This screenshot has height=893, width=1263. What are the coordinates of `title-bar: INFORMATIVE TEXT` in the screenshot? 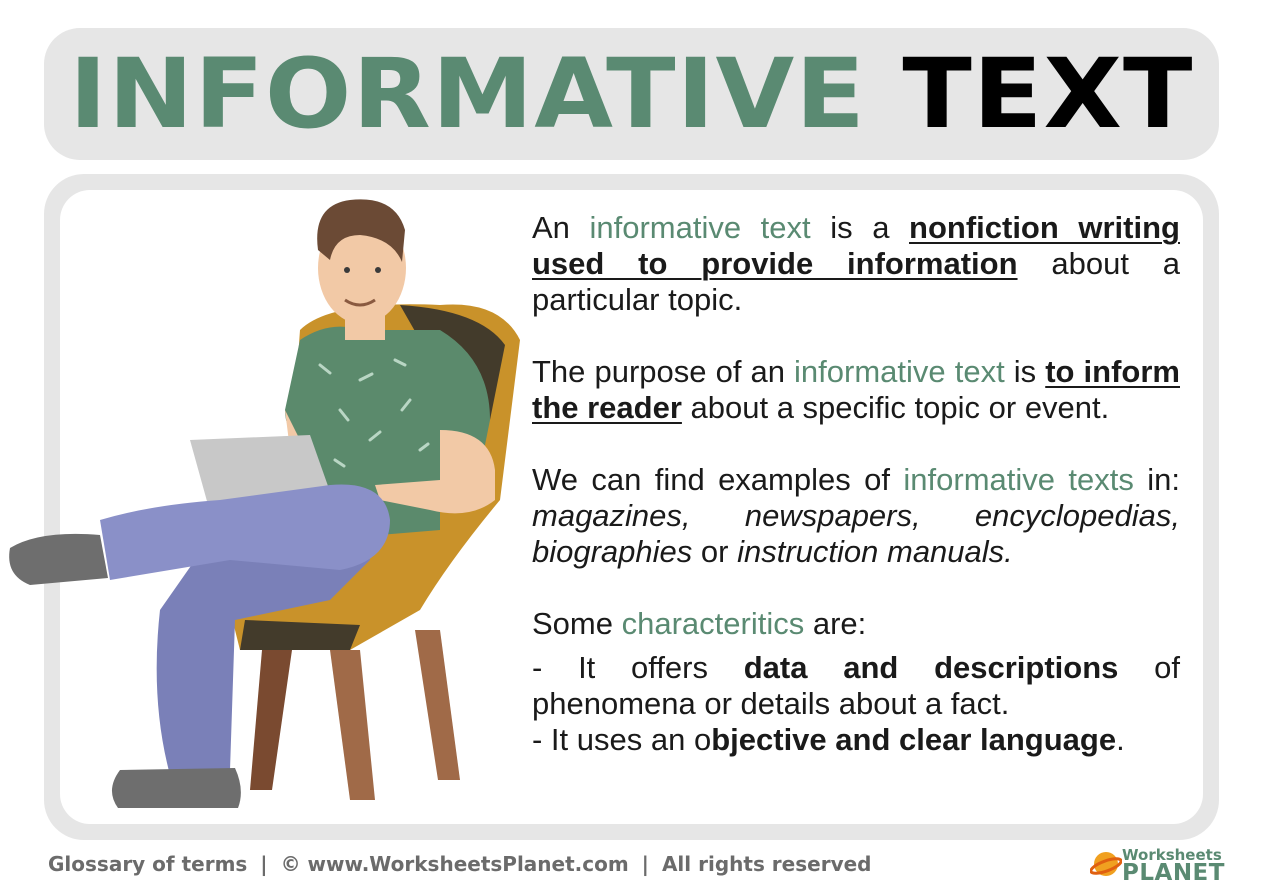 It's located at (631, 94).